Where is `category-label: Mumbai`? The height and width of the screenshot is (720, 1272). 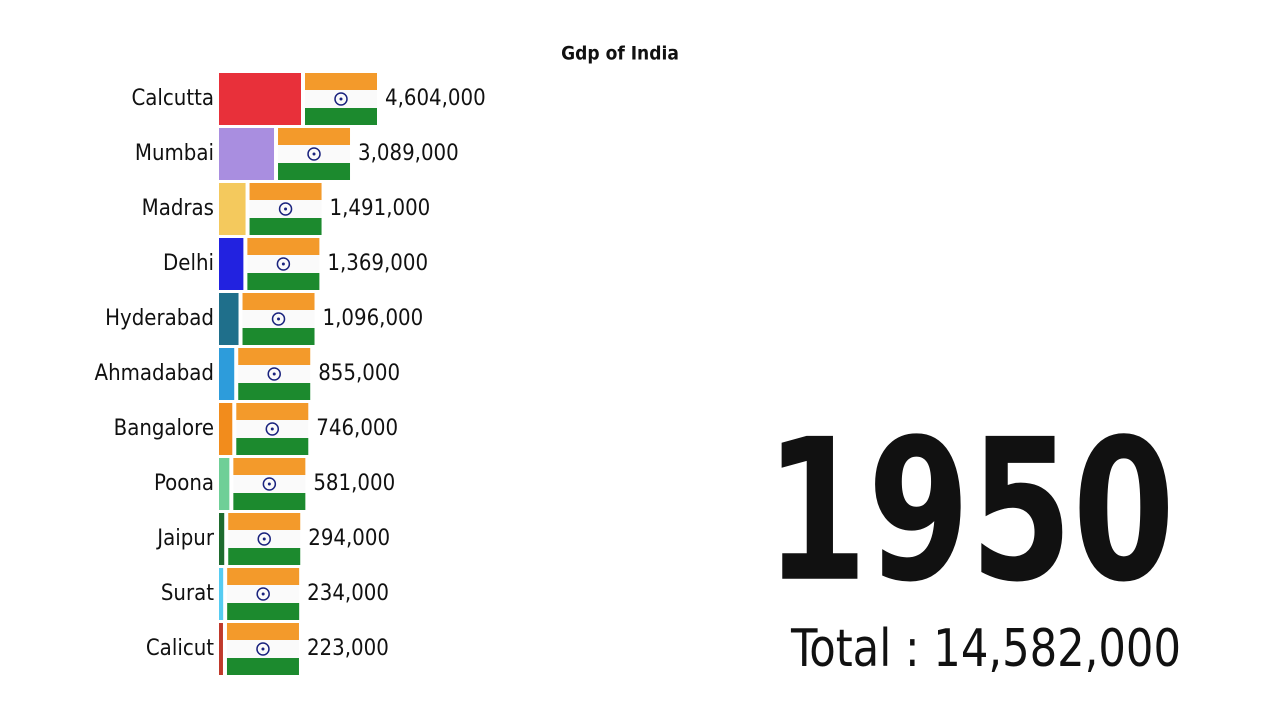 category-label: Mumbai is located at coordinates (174, 153).